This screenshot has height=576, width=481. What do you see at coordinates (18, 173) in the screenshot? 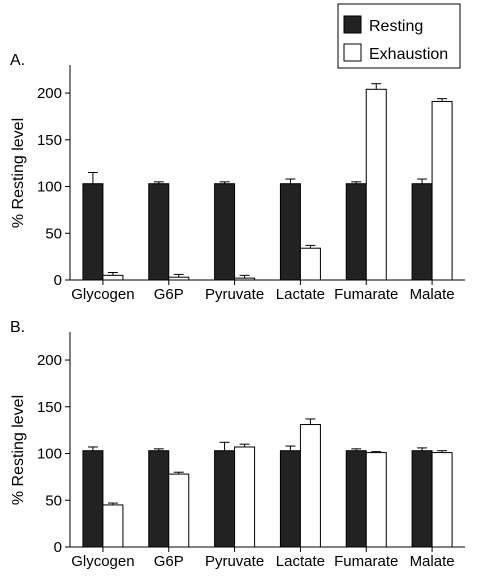
I see `y-axis-title-a: % Resting level` at bounding box center [18, 173].